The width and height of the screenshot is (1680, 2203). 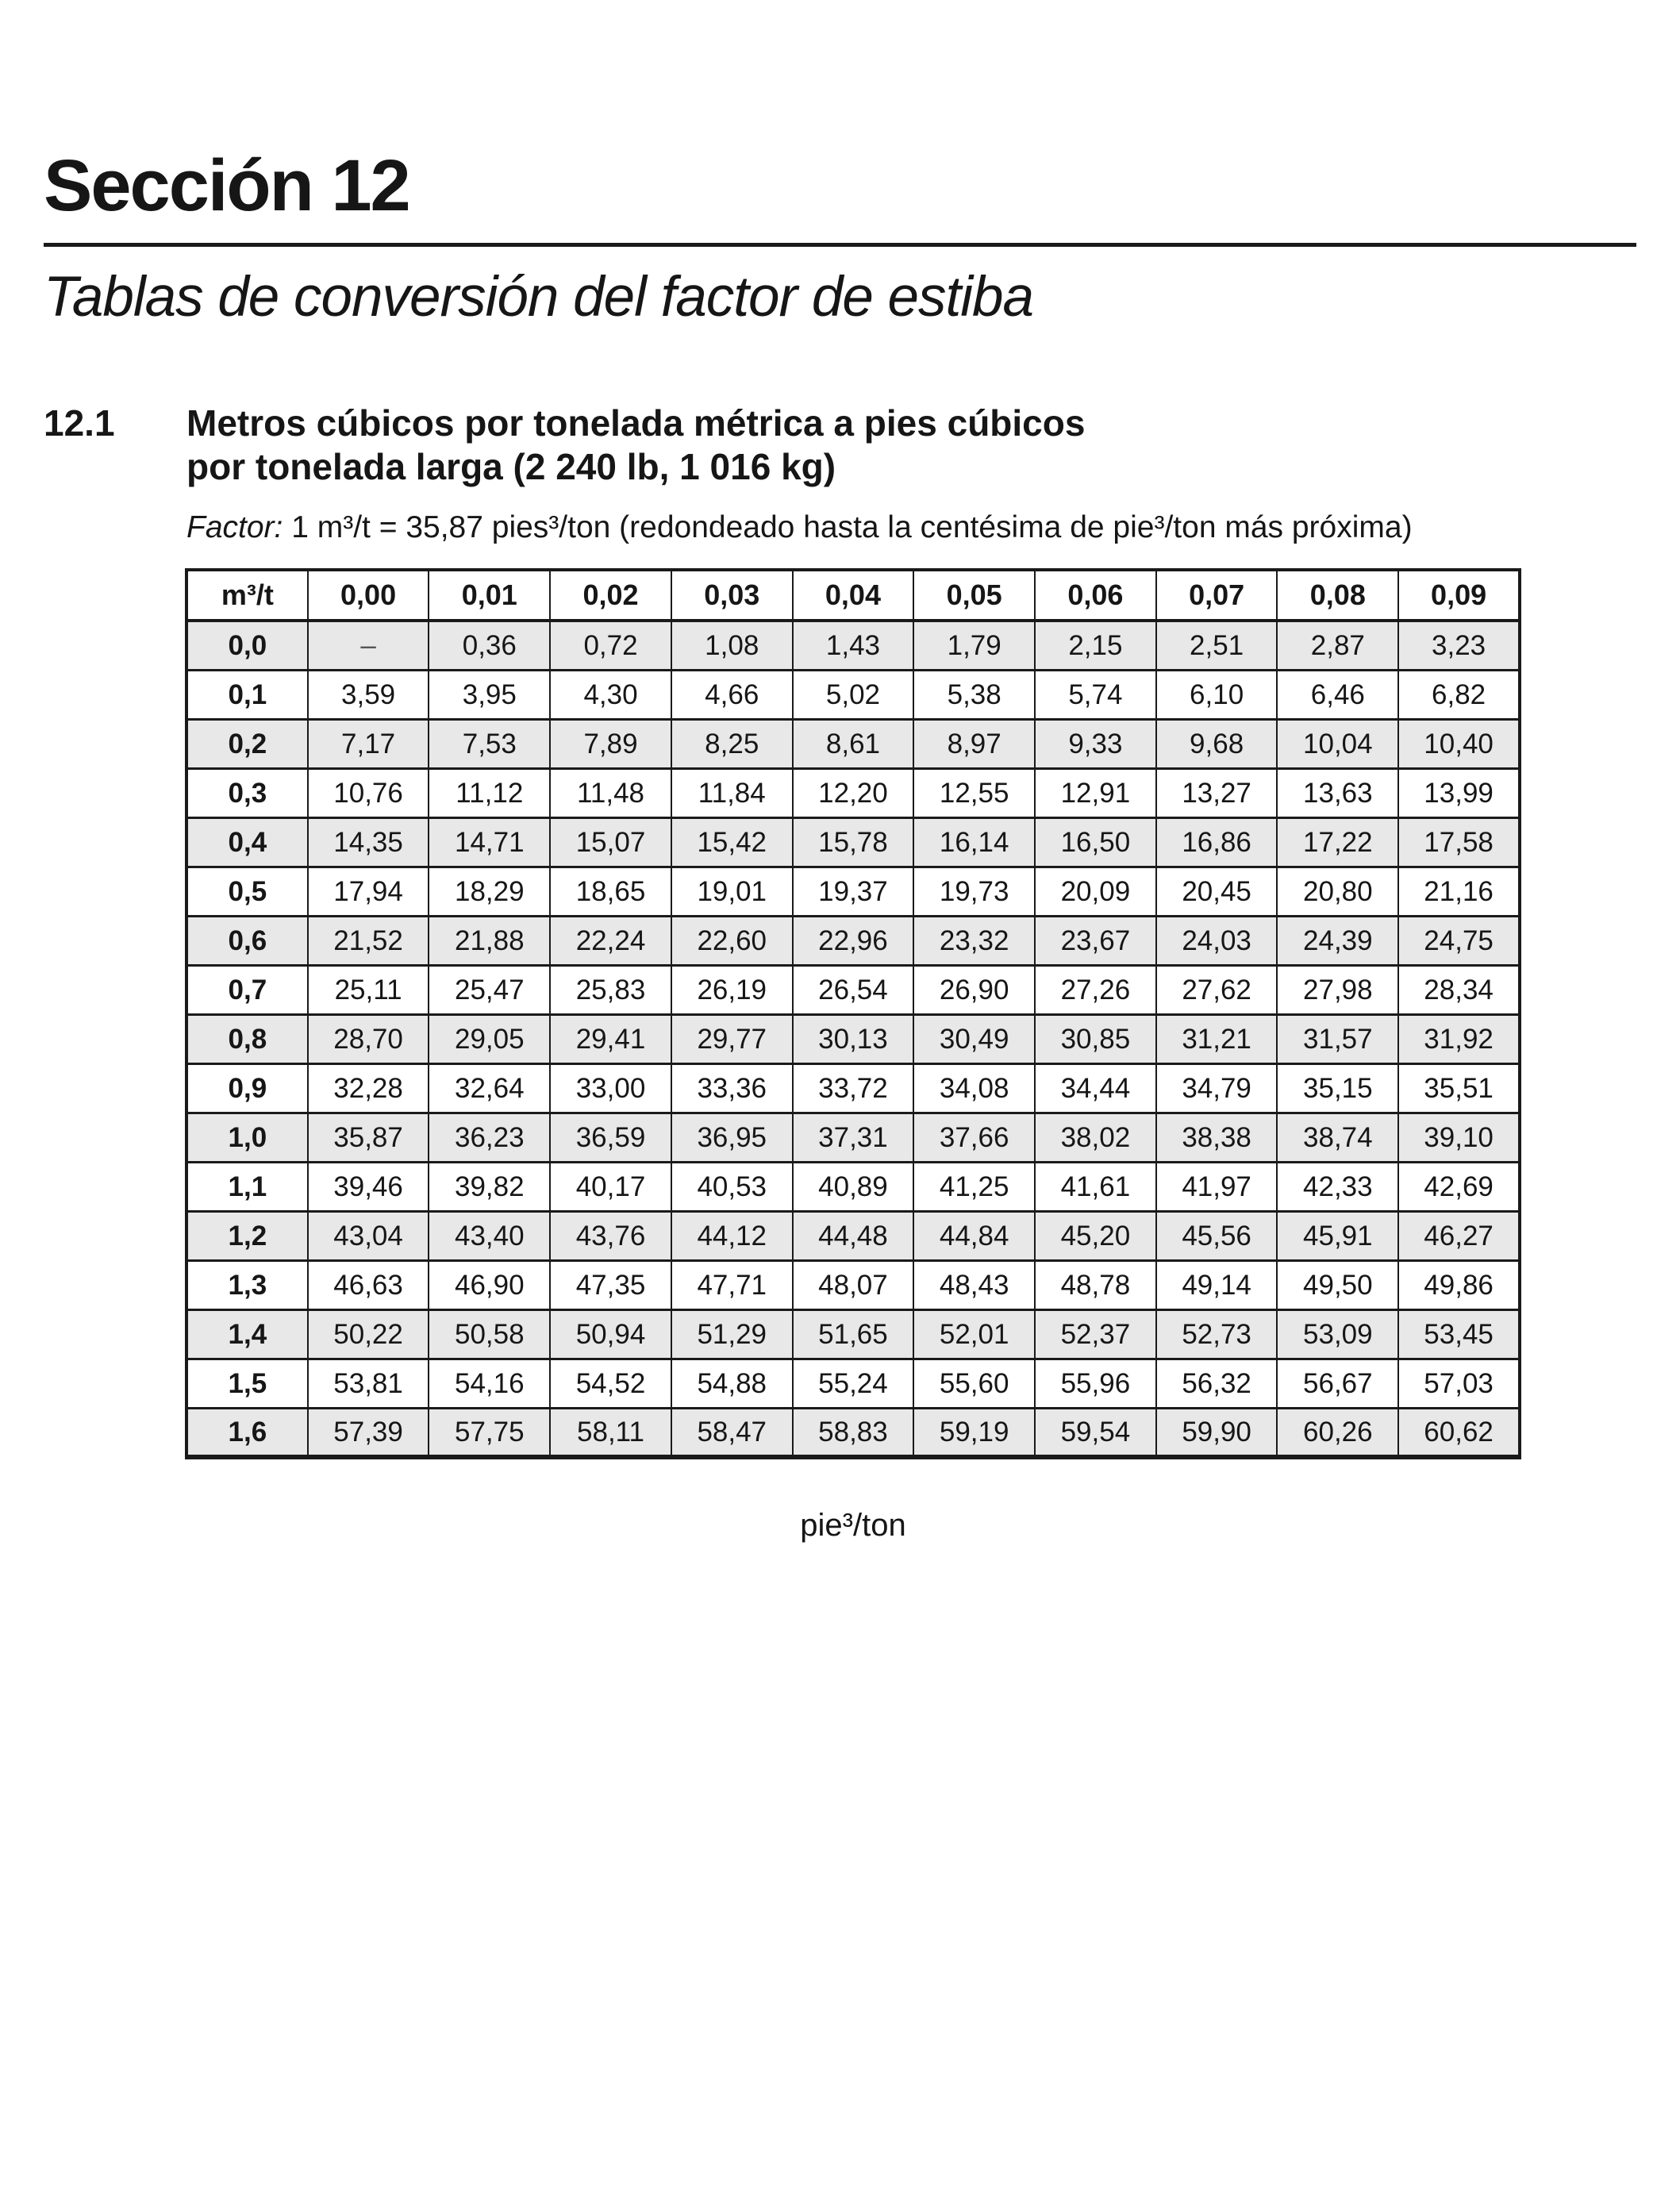 I want to click on table-cell: 38,38, so click(x=1216, y=1137).